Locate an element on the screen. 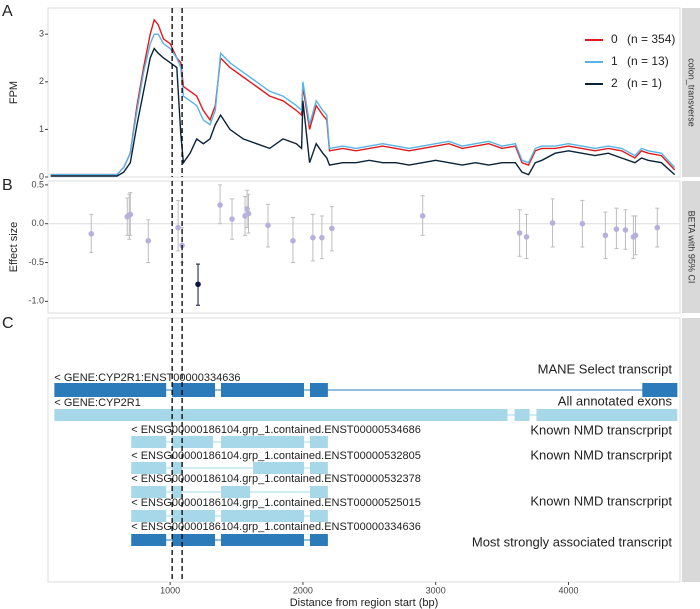 This screenshot has height=609, width=700. y-axis-title: FPM is located at coordinates (14, 92).